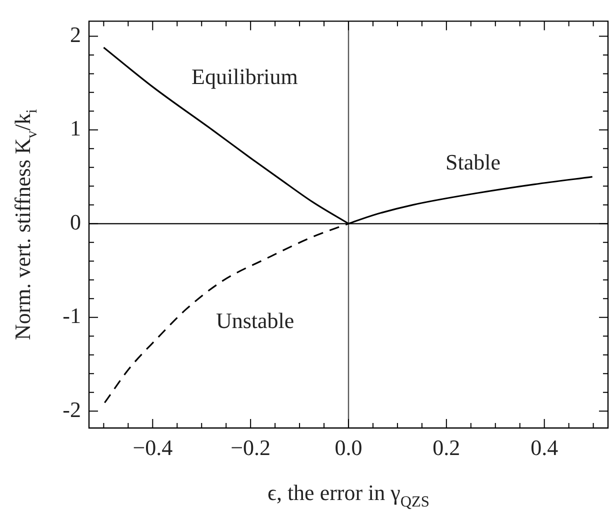  I want to click on y-tick-label: 1, so click(75, 128).